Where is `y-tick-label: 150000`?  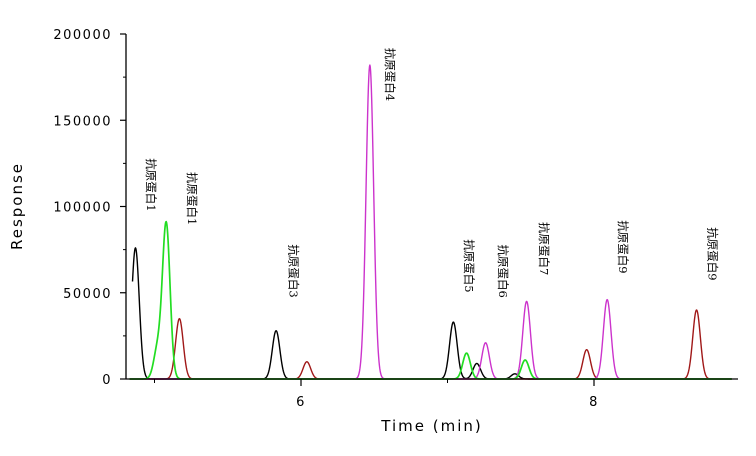
y-tick-label: 150000 is located at coordinates (82, 121).